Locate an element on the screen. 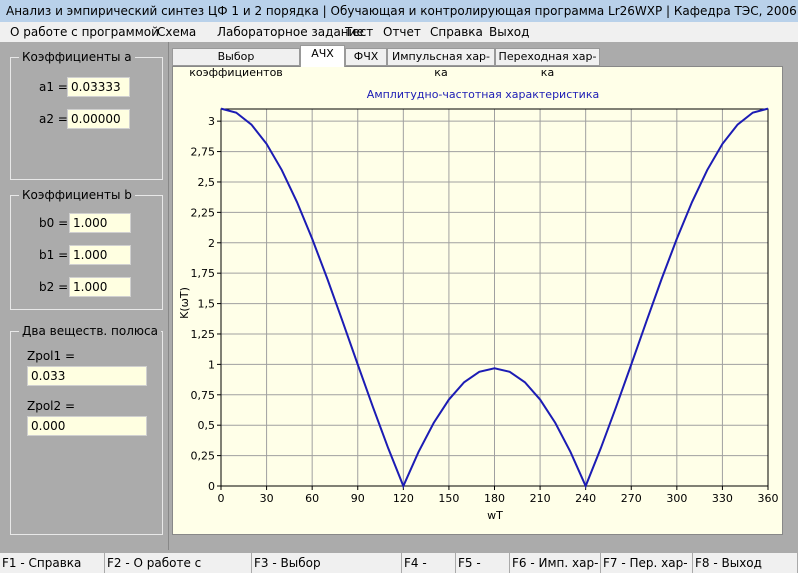 This screenshot has height=573, width=798. menu-item: Схема is located at coordinates (177, 32).